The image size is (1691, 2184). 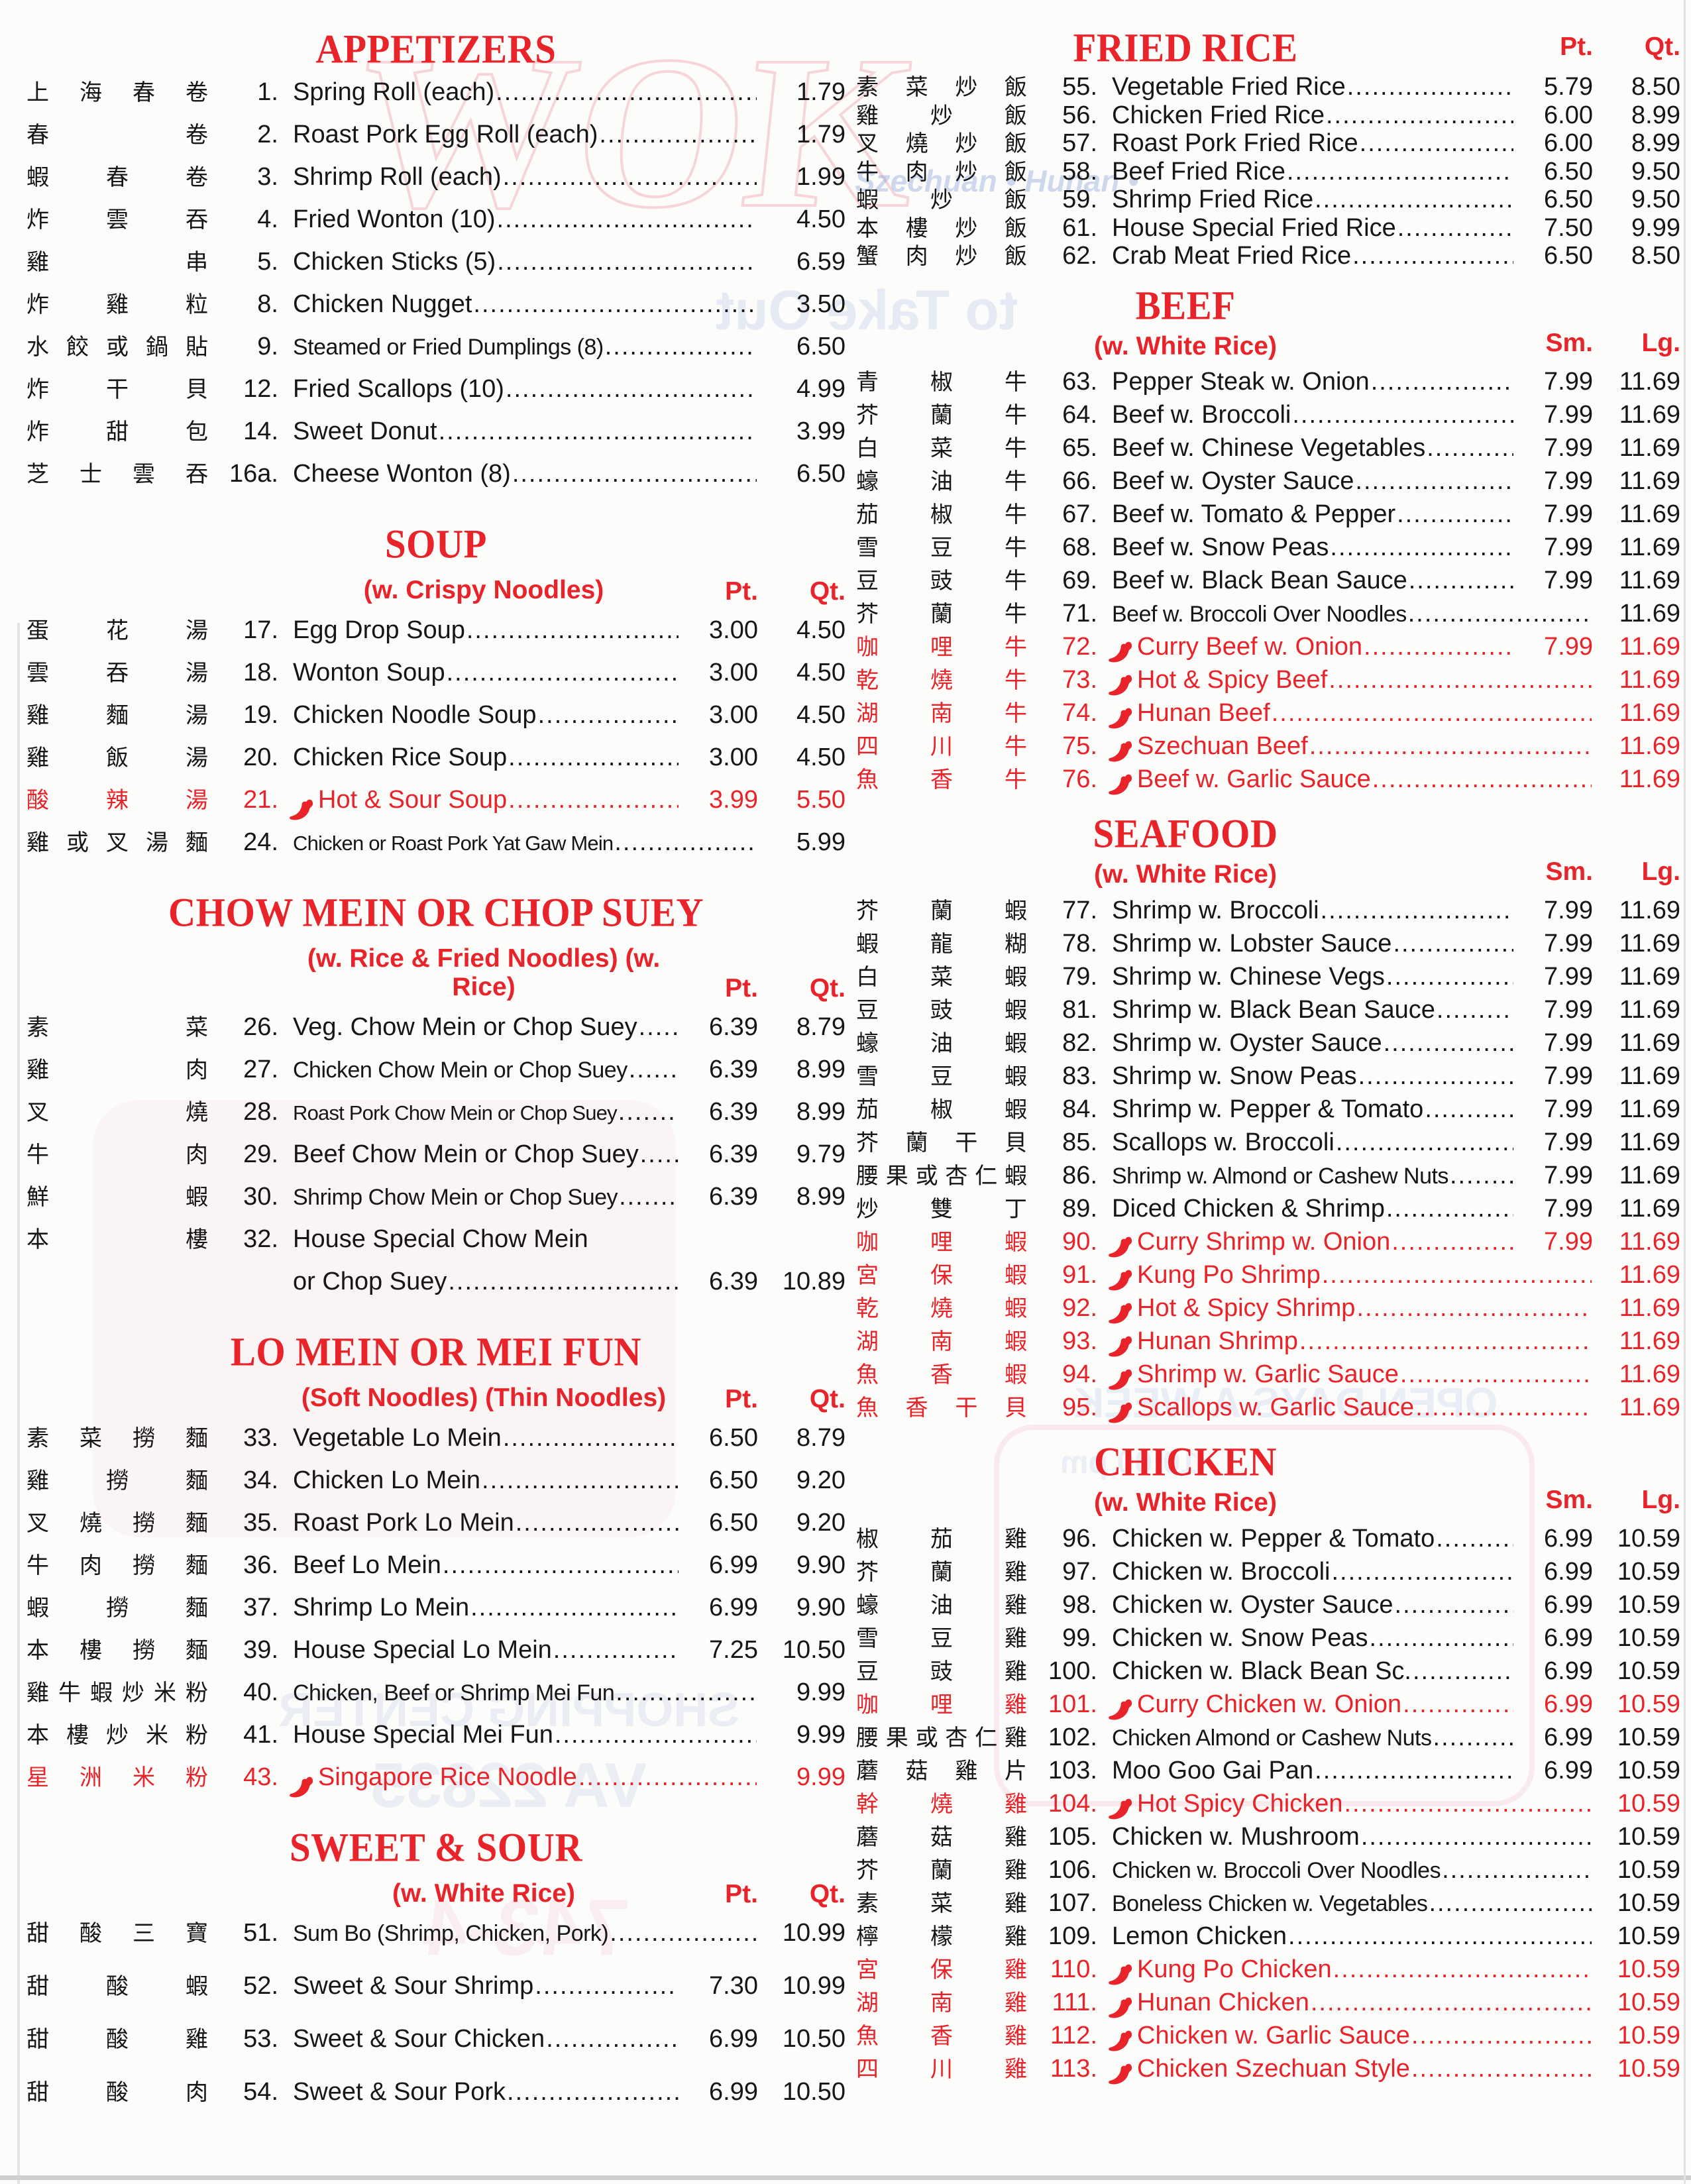 What do you see at coordinates (454, 1693) in the screenshot?
I see `item-name: Chicken, Beef or Shrimp Mei Fun` at bounding box center [454, 1693].